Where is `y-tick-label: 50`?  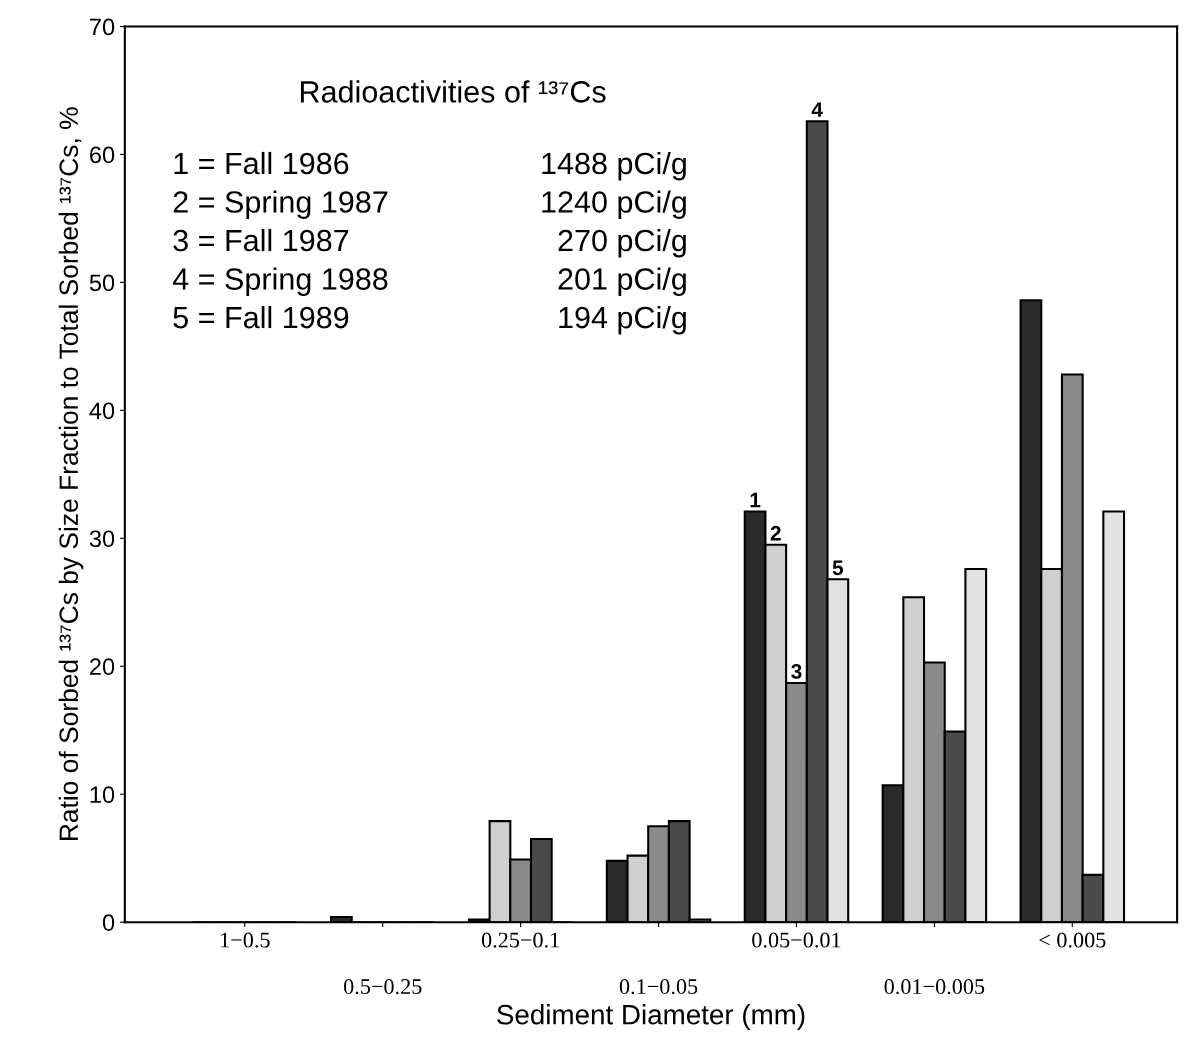 y-tick-label: 50 is located at coordinates (102, 283).